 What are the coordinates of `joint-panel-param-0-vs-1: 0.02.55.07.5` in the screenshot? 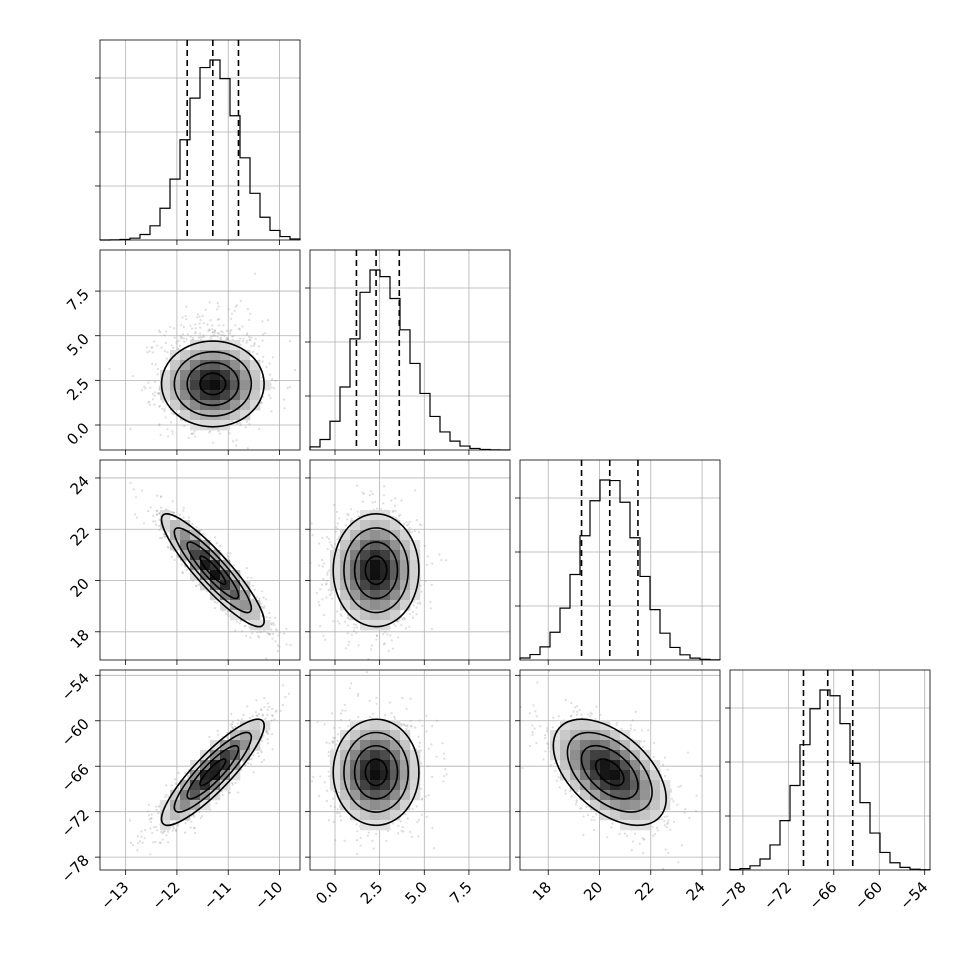 It's located at (182, 352).